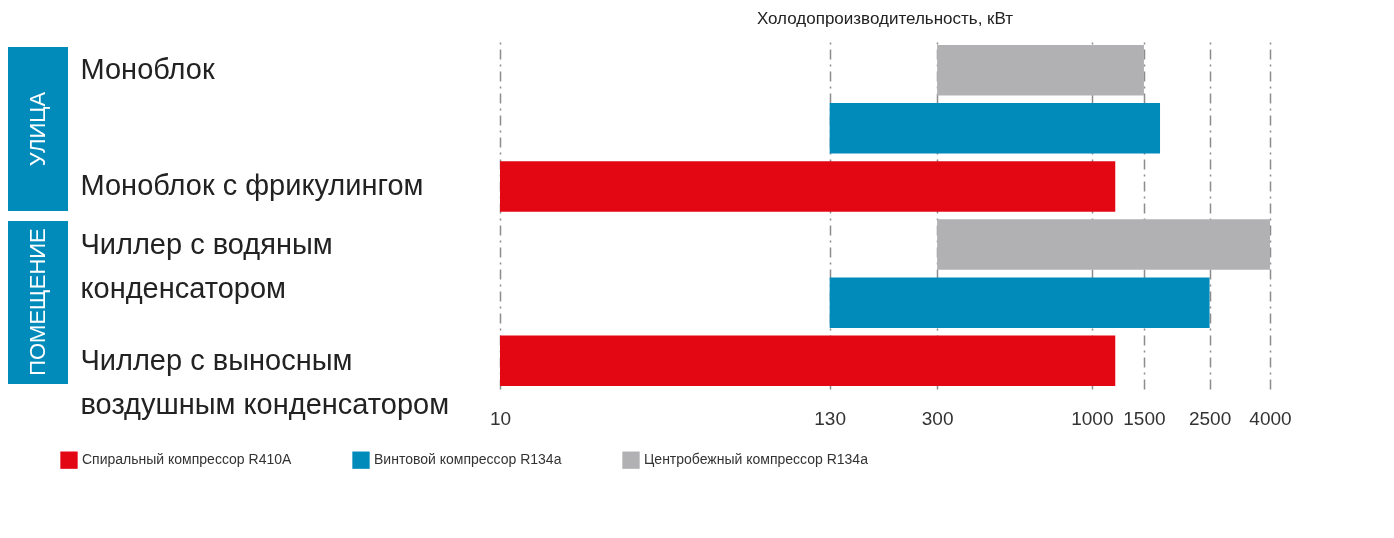 The image size is (1394, 538). What do you see at coordinates (265, 381) in the screenshot?
I see `y-tick-label: Чиллер с выносным воздушным конденсатором` at bounding box center [265, 381].